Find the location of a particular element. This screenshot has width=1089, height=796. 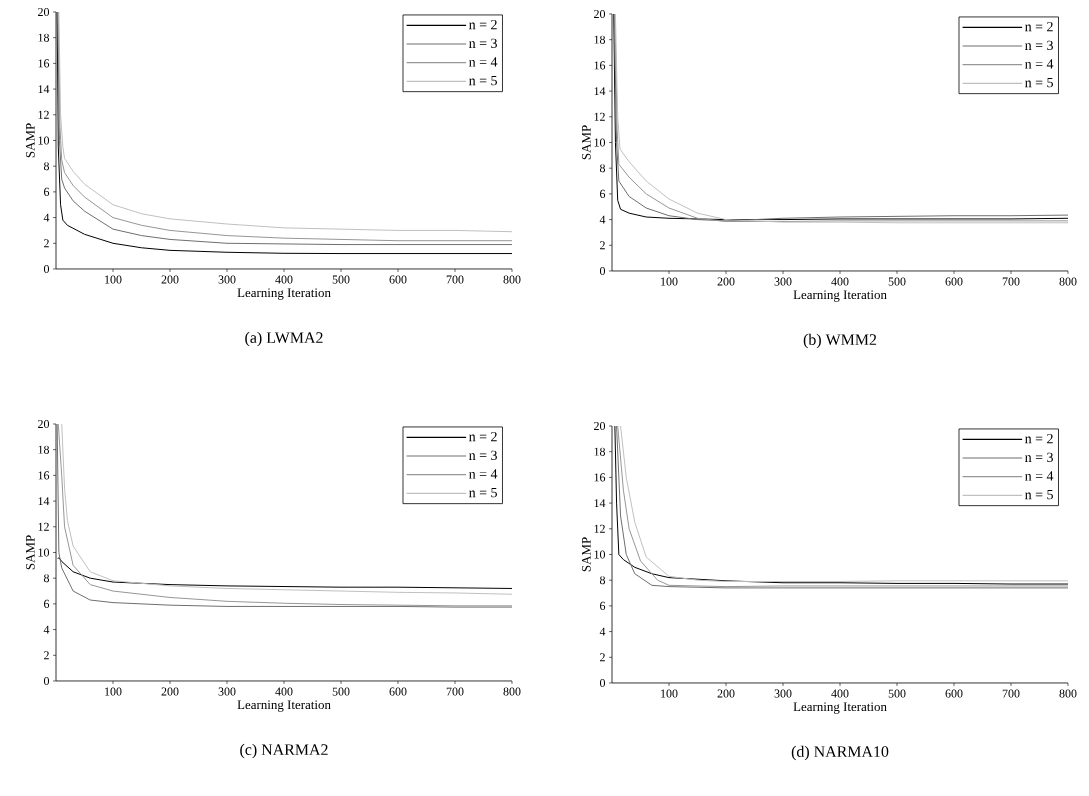

text: (a) LWMA2 is located at coordinates (284, 339).